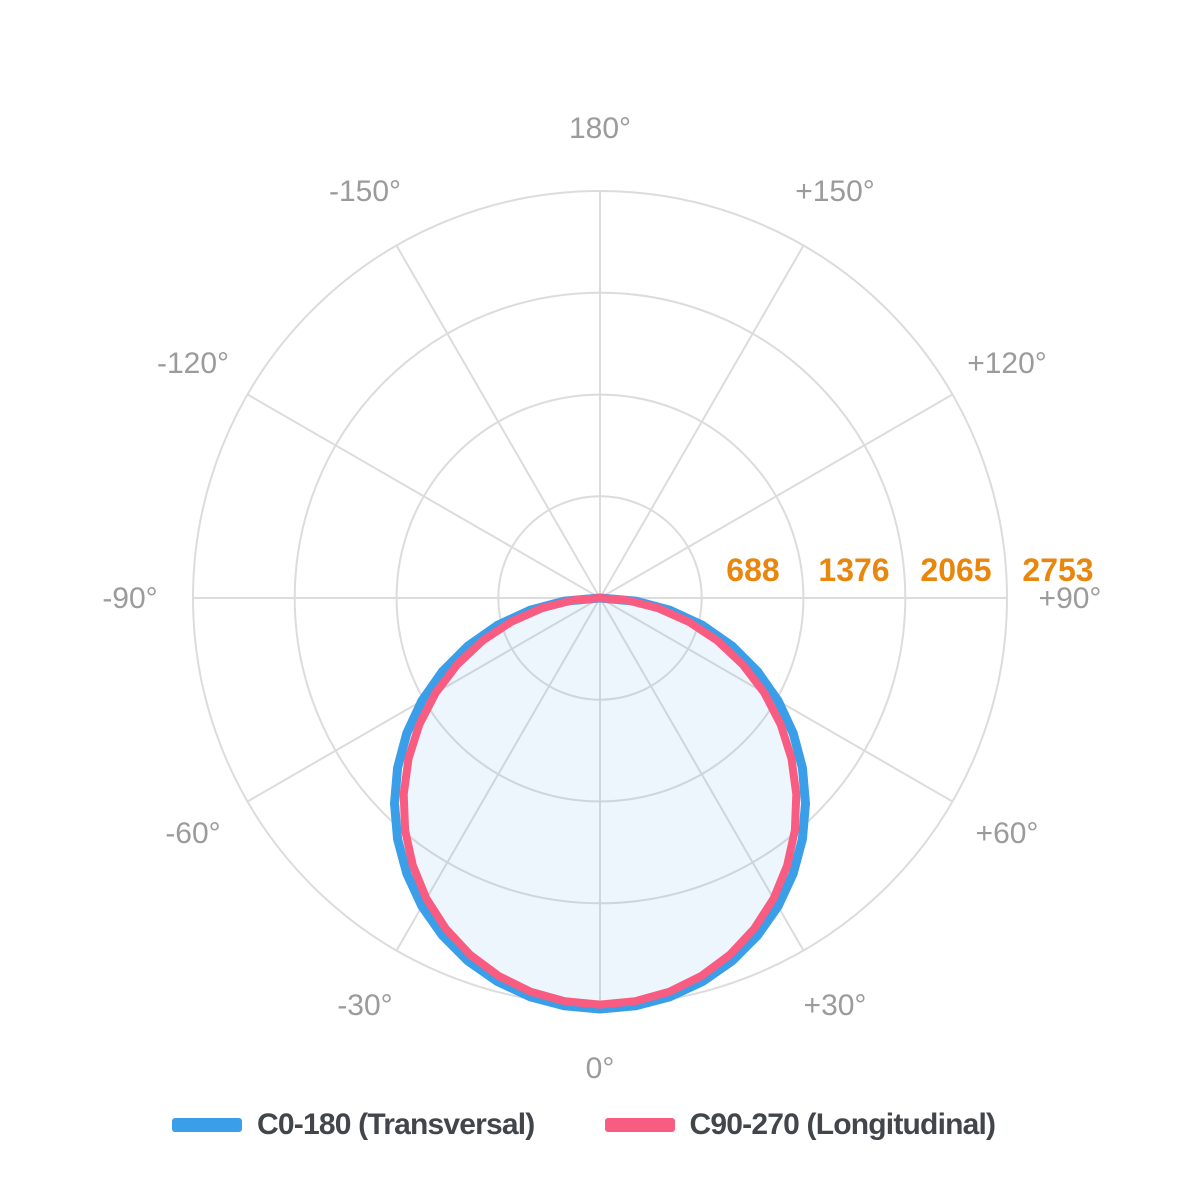 The height and width of the screenshot is (1200, 1200). I want to click on angle-label: 180°, so click(600, 128).